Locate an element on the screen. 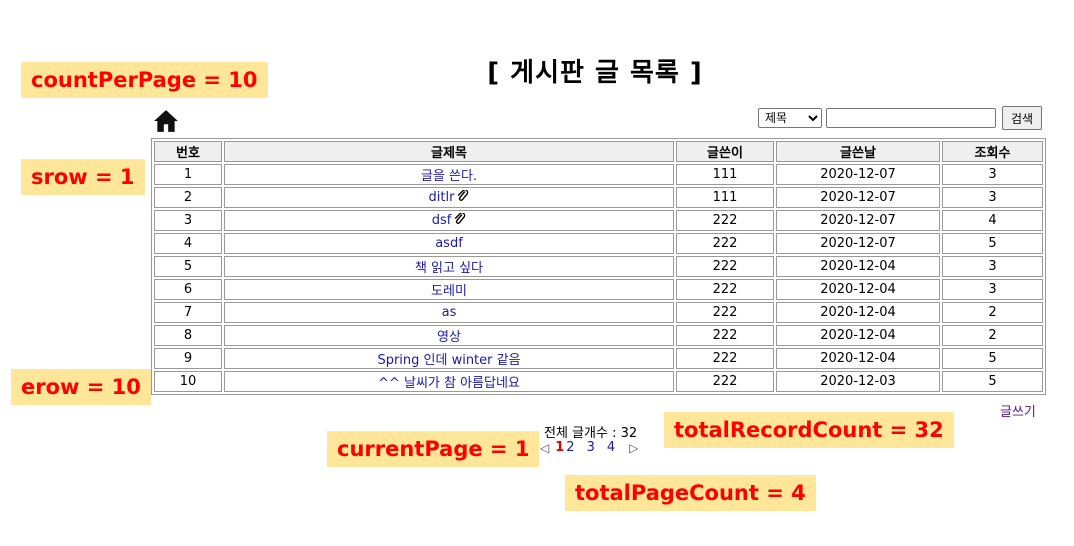  search-field-select: 제목 is located at coordinates (790, 118).